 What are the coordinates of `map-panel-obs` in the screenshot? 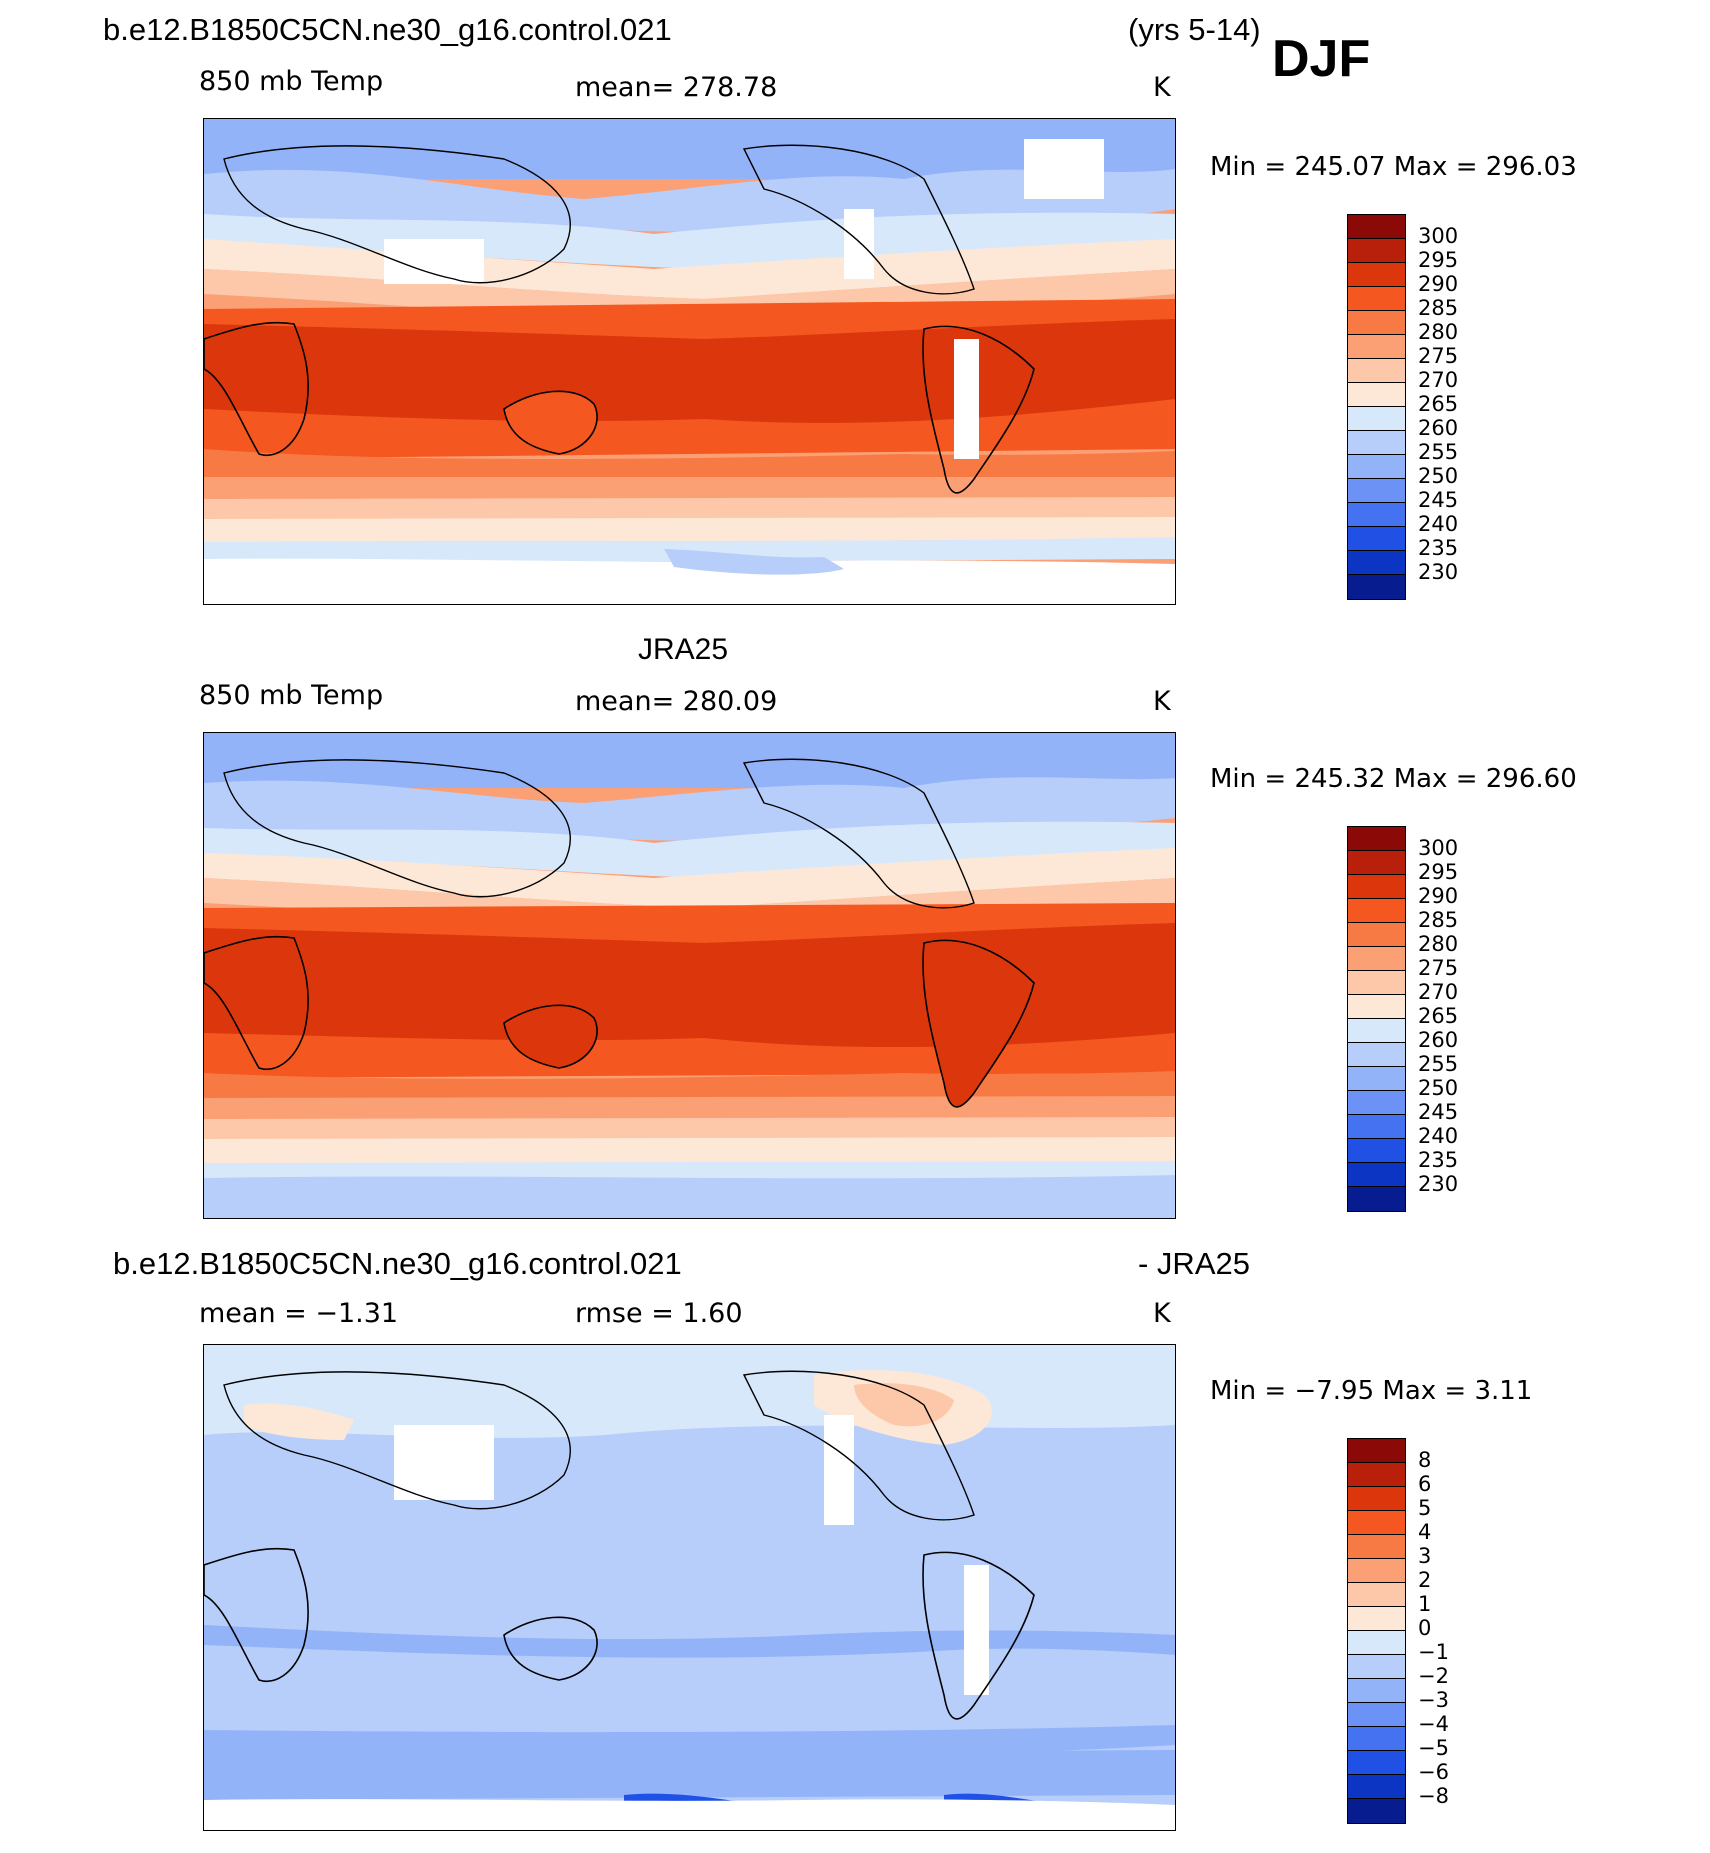 It's located at (689, 975).